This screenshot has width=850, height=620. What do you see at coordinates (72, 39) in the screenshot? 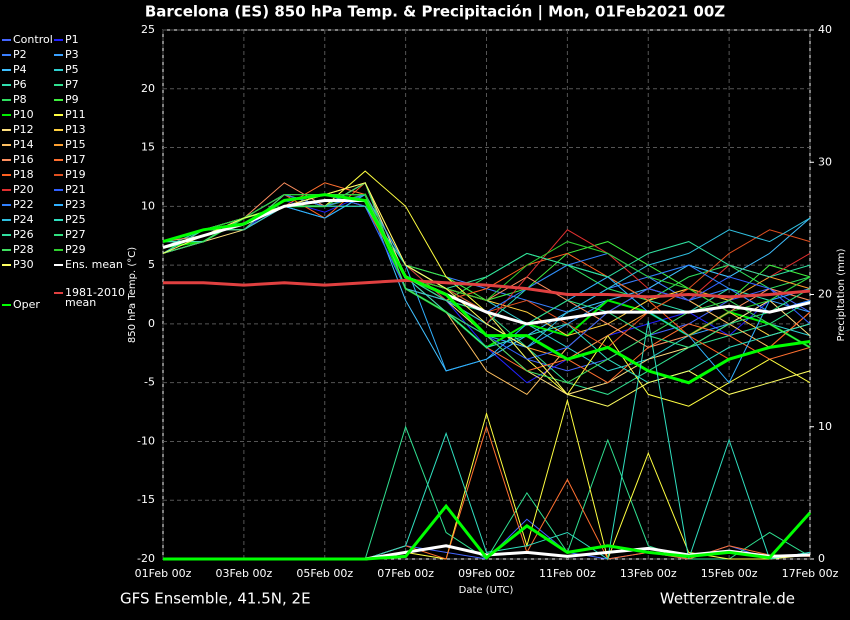
I see `legend-label: P1` at bounding box center [72, 39].